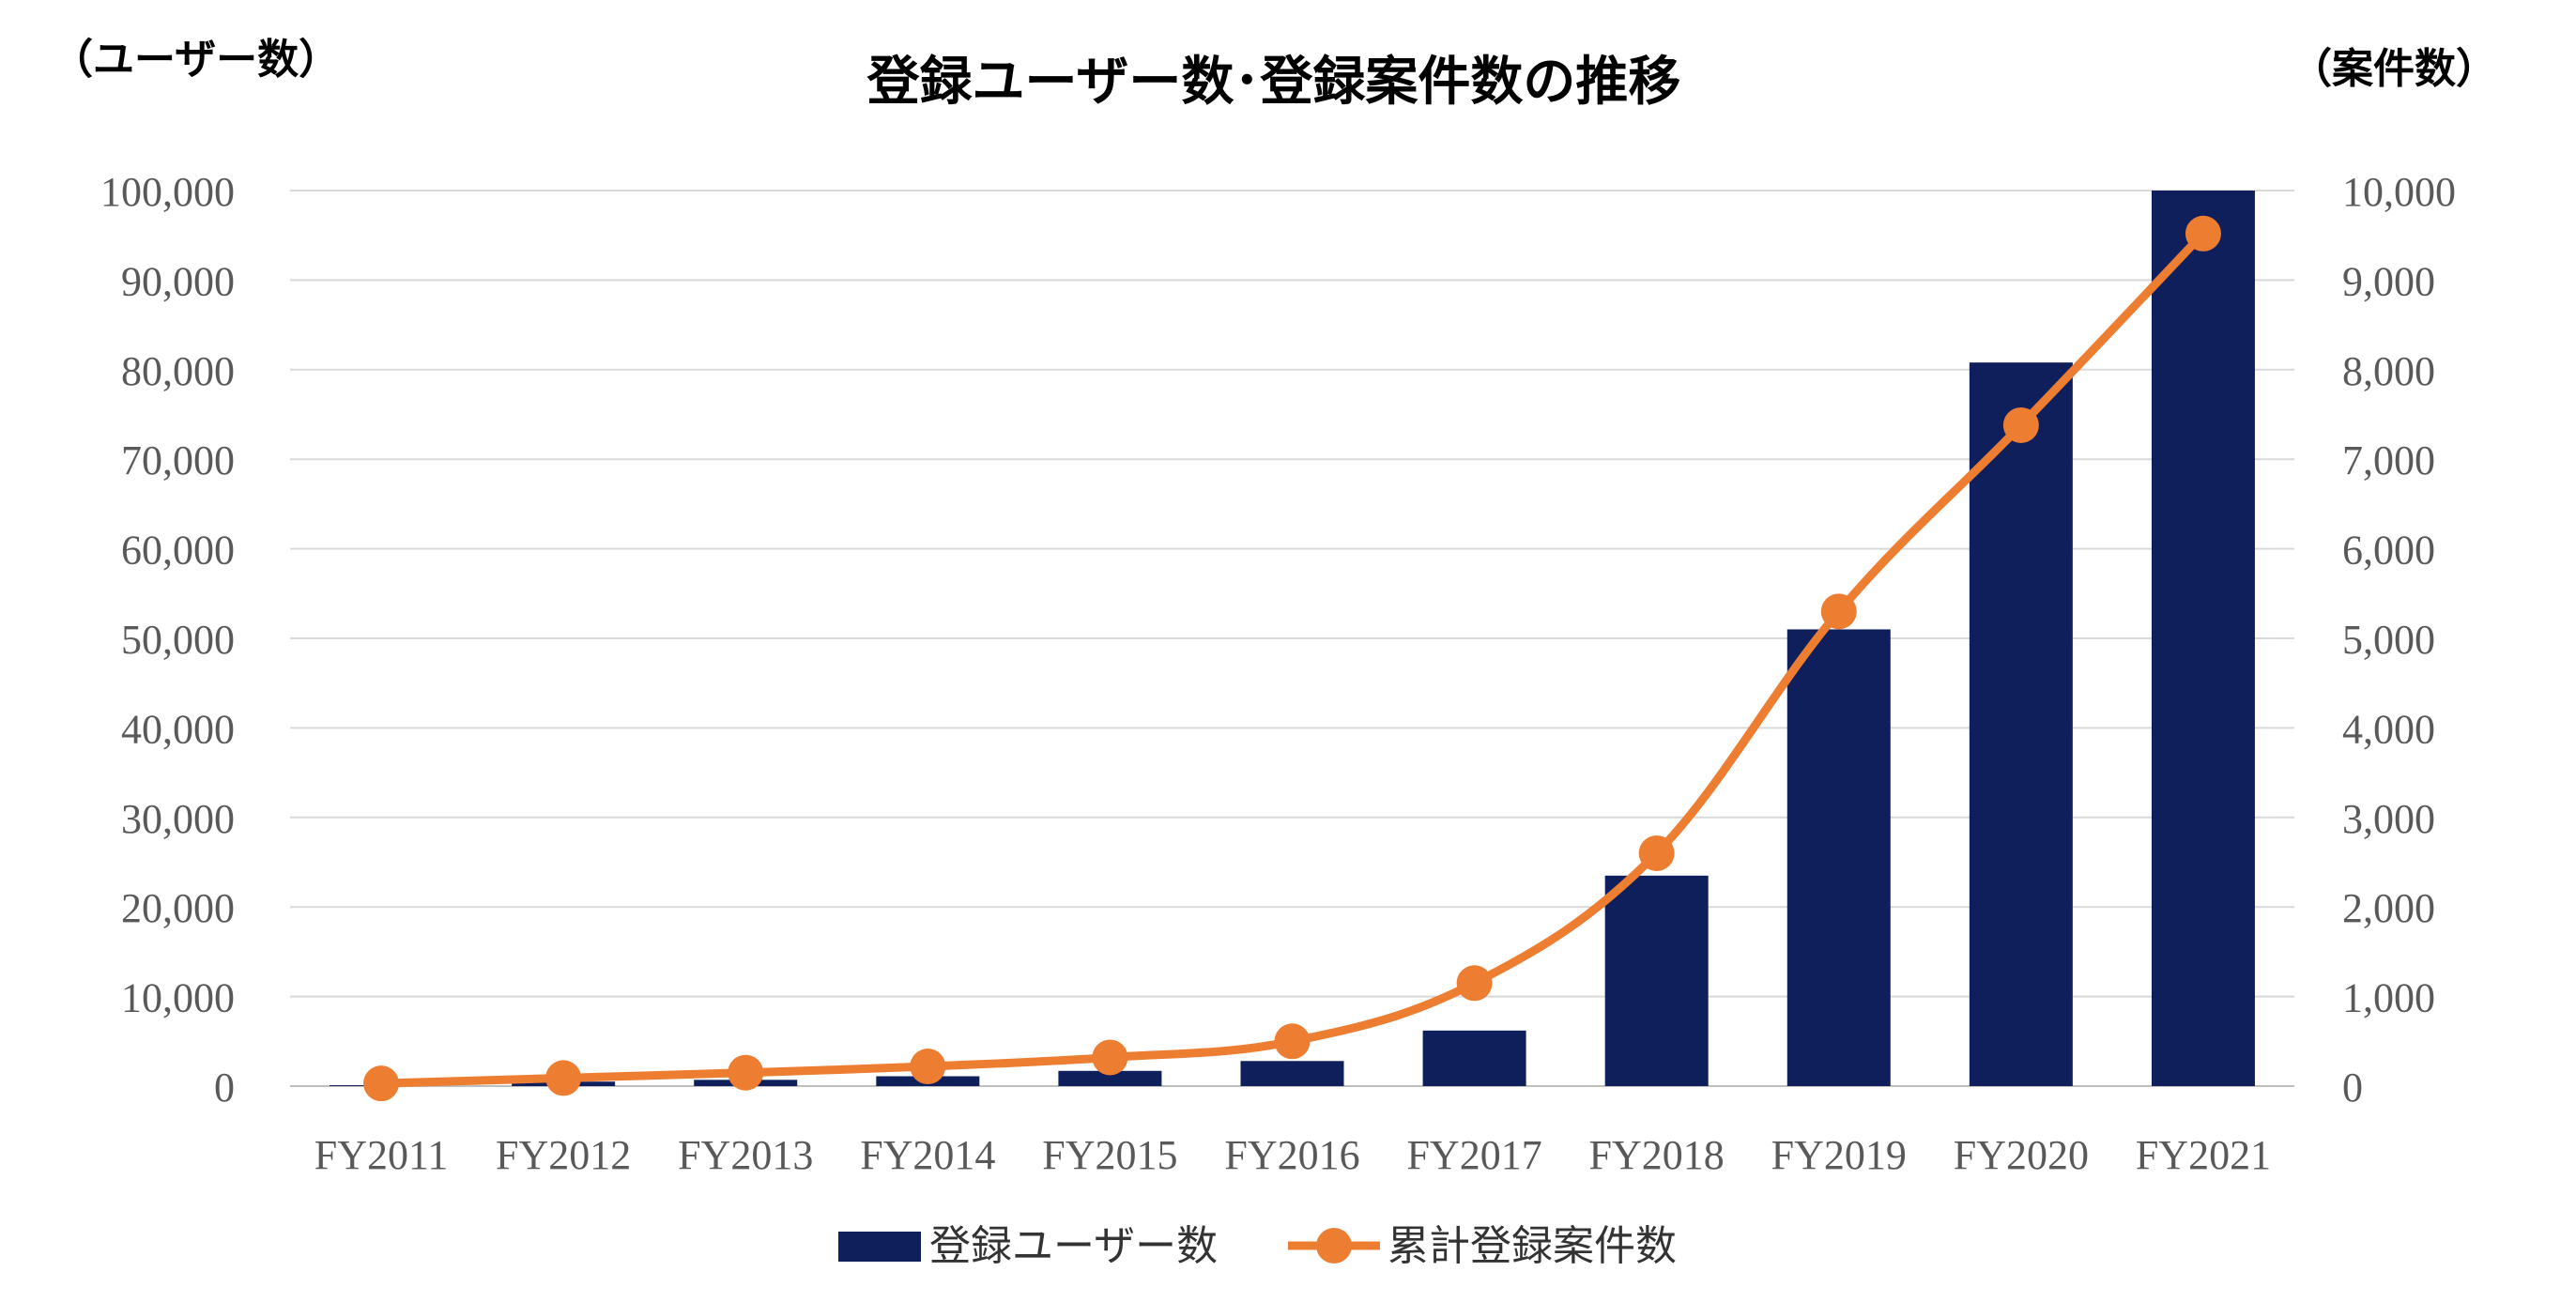 The image size is (2576, 1302). Describe the element at coordinates (178, 281) in the screenshot. I see `left-tick-label: 90,000` at that location.